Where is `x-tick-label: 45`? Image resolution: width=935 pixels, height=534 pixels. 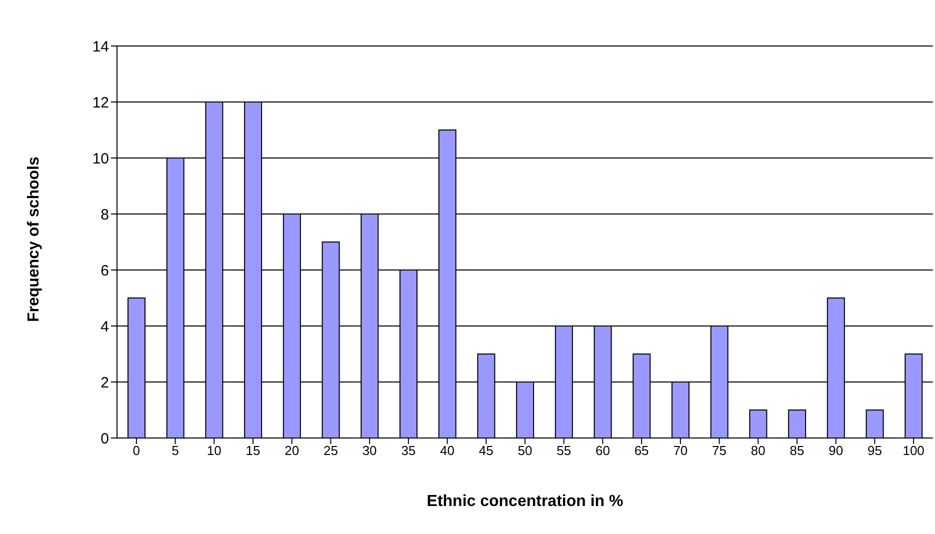 x-tick-label: 45 is located at coordinates (486, 450).